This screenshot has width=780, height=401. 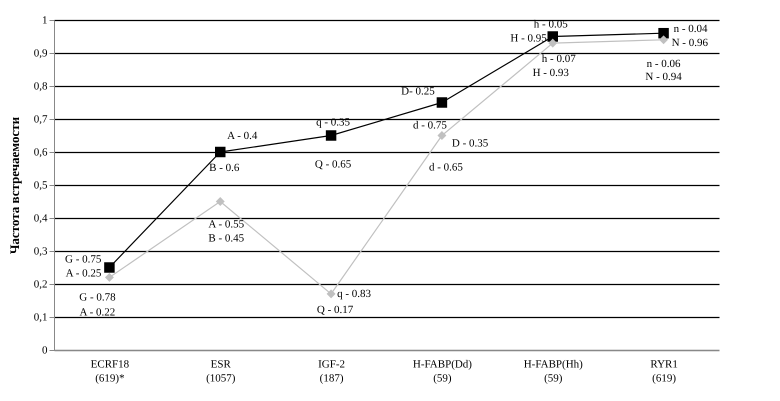 I want to click on y-tick-label: 0,6, so click(x=41, y=152).